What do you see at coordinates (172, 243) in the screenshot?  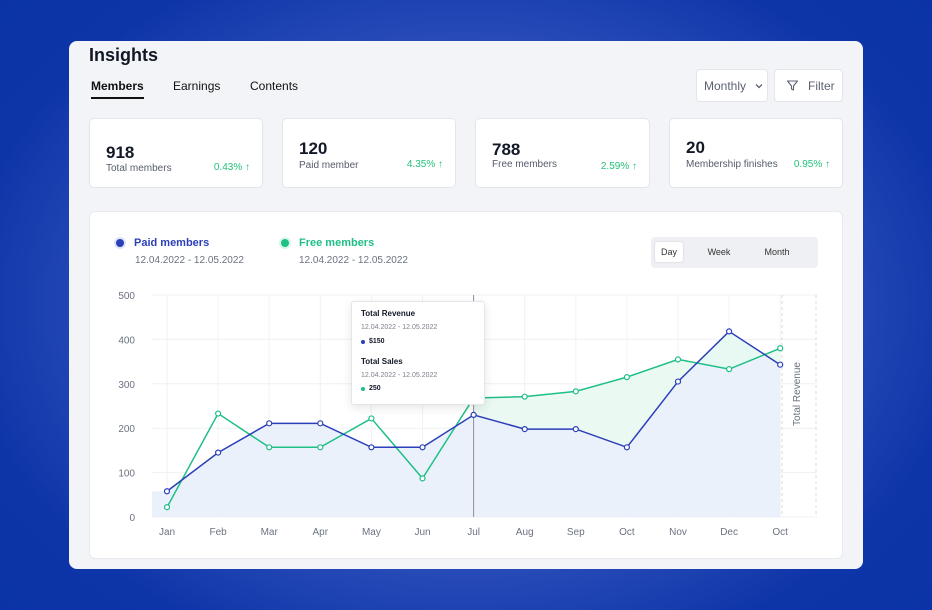 I see `legend-paid-label: Paid members` at bounding box center [172, 243].